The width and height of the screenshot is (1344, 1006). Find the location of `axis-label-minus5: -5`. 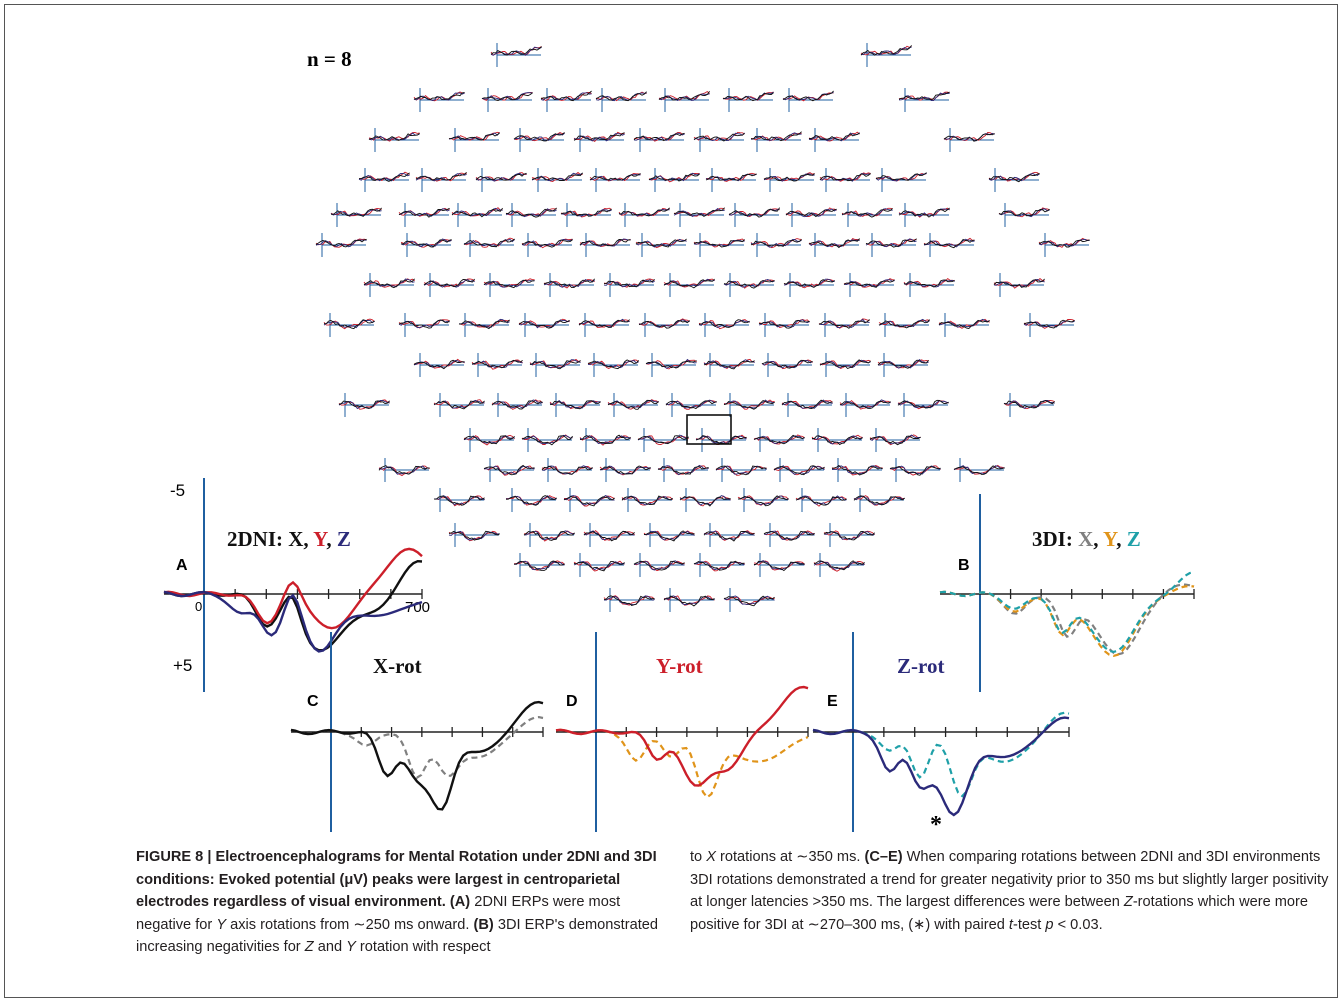

axis-label-minus5: -5 is located at coordinates (177, 490).